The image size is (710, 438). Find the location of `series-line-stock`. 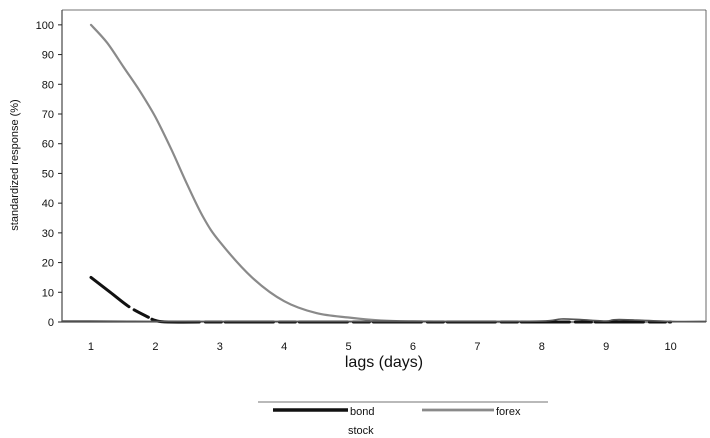

series-line-stock is located at coordinates (384, 320).